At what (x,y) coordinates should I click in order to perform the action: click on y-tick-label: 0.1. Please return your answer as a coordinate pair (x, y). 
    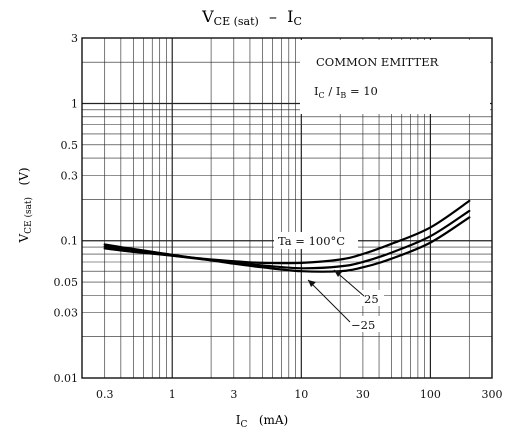
    Looking at the image, I should click on (70, 241).